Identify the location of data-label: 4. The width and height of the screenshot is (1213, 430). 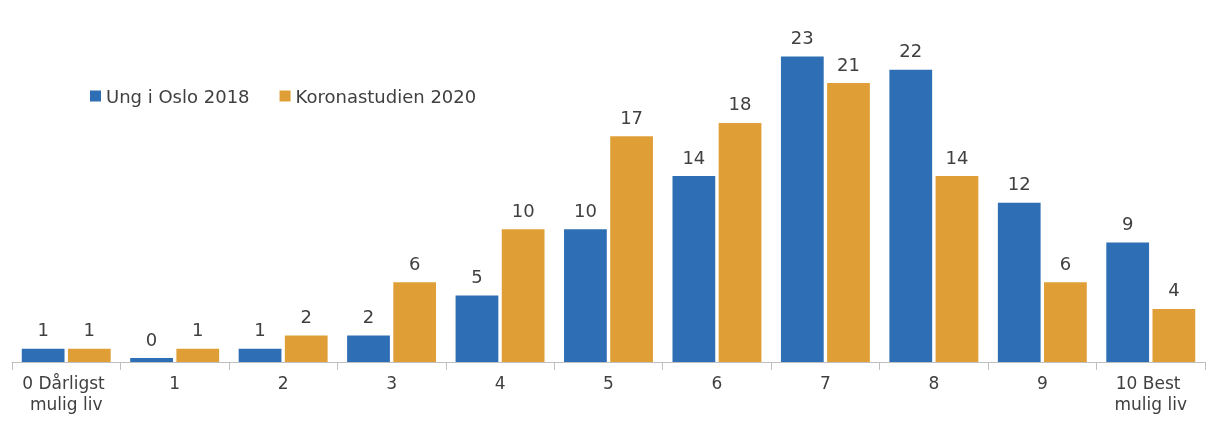
(1174, 290).